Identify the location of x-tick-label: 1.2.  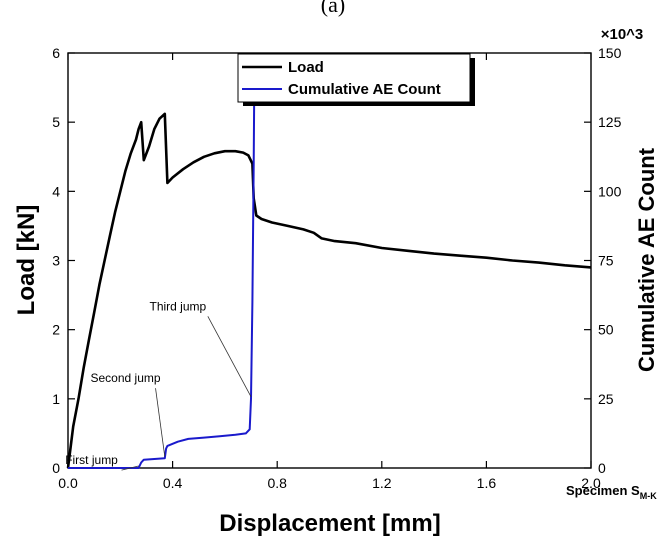
(382, 483).